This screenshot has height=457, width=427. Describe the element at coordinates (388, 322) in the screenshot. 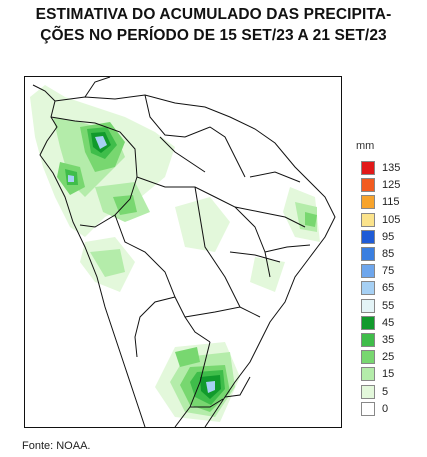

I see `legend-label: 45` at that location.